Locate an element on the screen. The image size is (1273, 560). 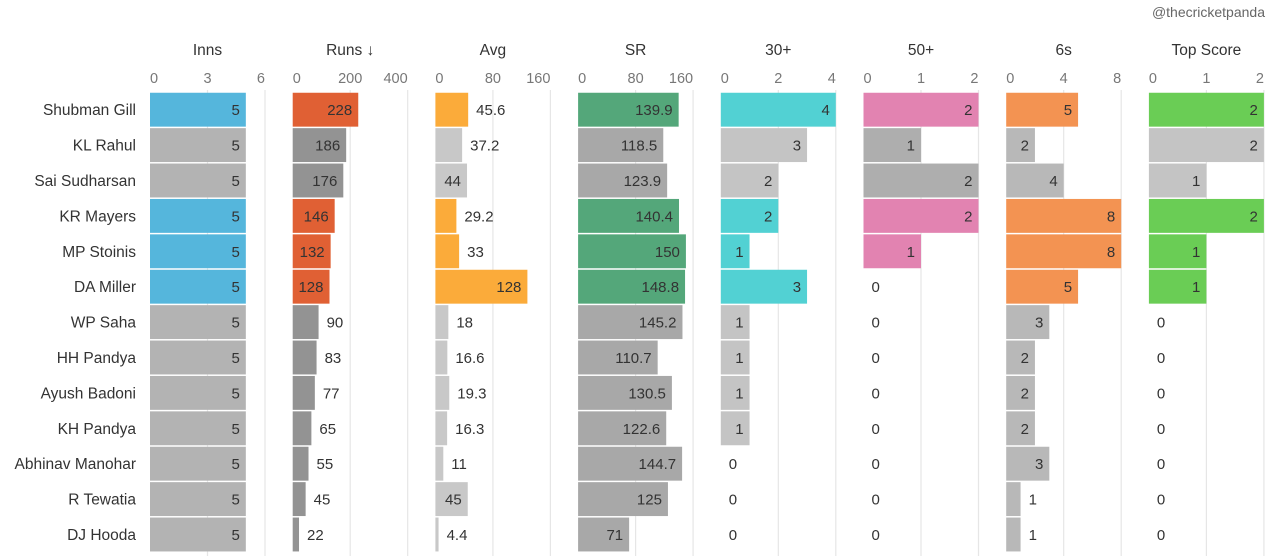
data-label-avg: 11 is located at coordinates (459, 464).